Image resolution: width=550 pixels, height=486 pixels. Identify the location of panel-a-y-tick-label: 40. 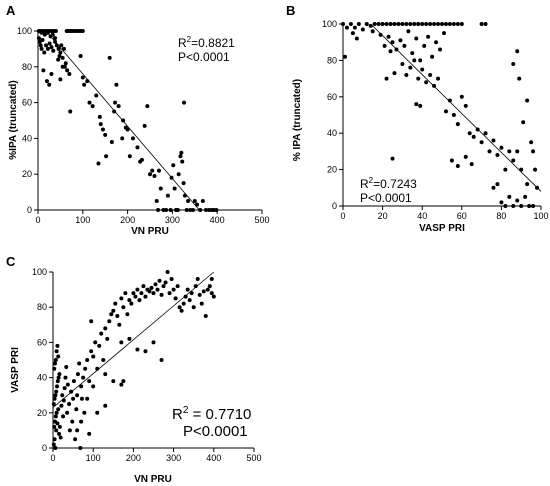
(27, 138).